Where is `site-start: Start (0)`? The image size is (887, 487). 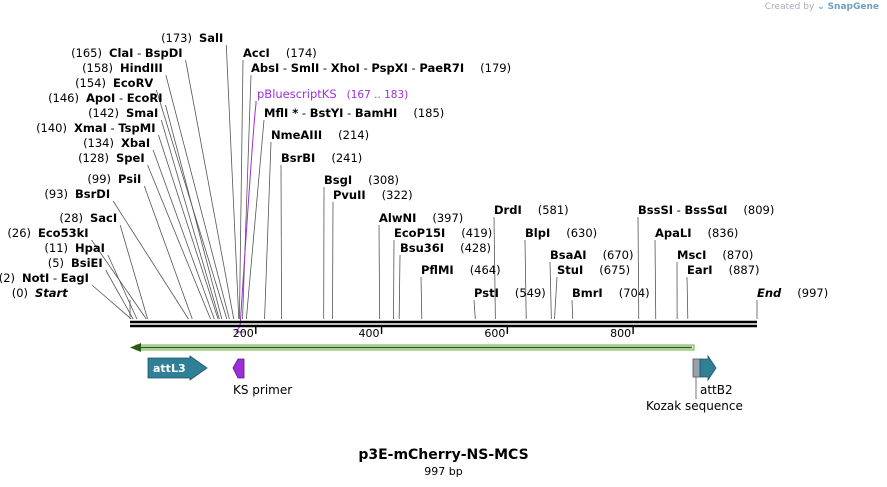
site-start: Start (0) is located at coordinates (40, 293).